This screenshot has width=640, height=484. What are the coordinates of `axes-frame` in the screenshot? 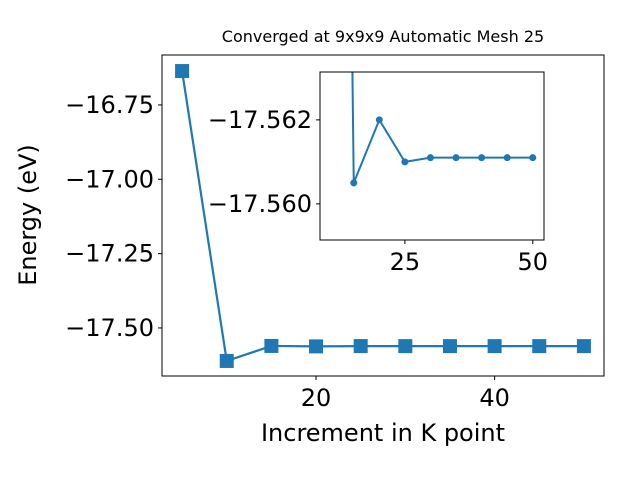 It's located at (432, 156).